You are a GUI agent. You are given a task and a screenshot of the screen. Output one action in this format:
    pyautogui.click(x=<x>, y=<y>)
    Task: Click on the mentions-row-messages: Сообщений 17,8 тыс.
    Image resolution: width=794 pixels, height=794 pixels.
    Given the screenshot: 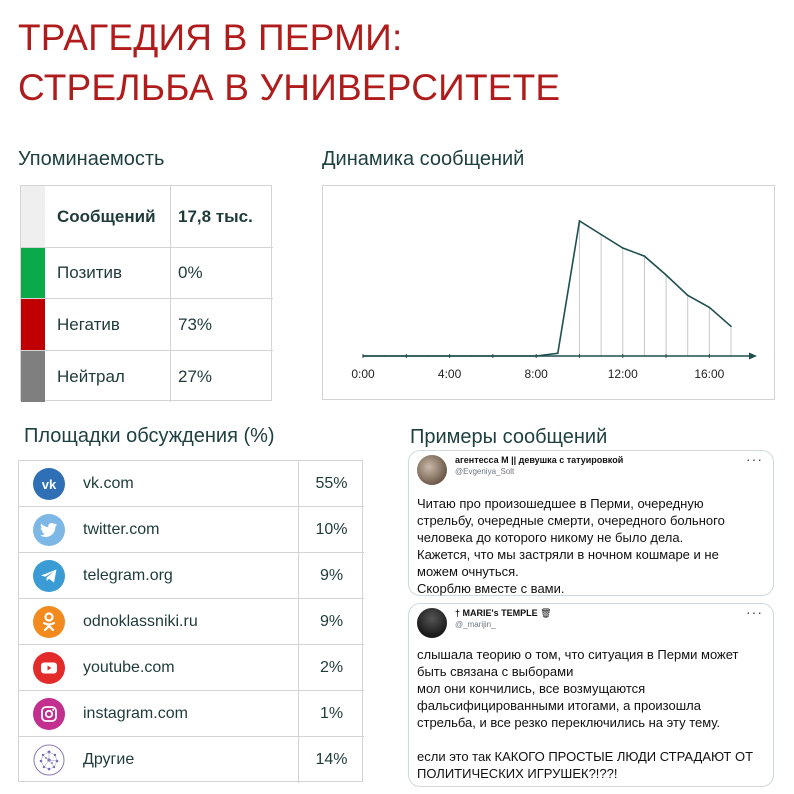 What is the action you would take?
    pyautogui.click(x=147, y=217)
    